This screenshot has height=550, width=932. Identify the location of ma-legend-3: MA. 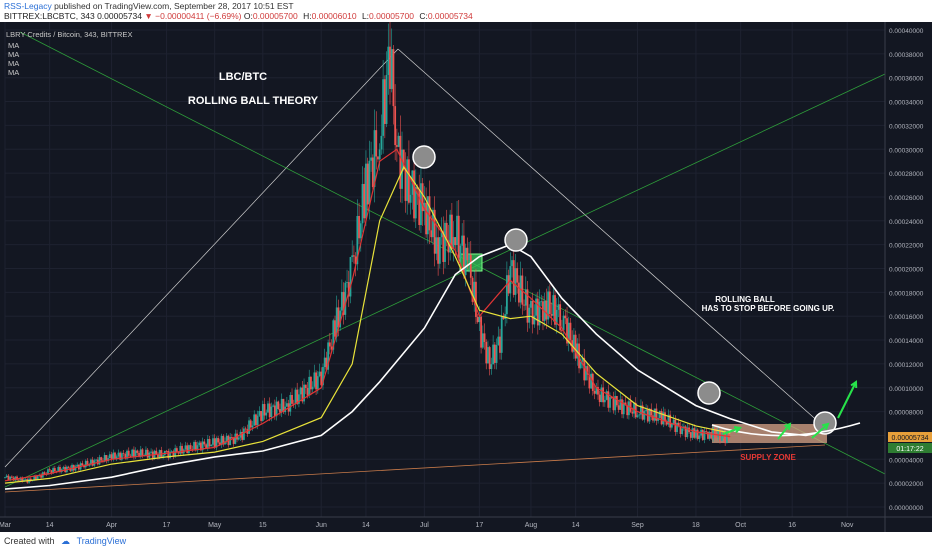
(13, 63).